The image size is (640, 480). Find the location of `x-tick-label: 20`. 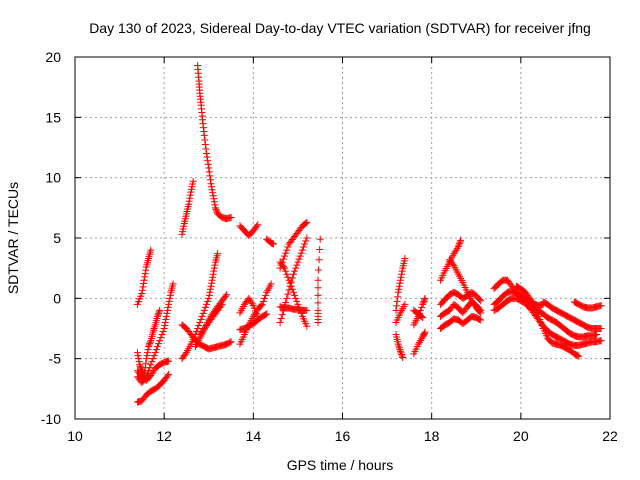

x-tick-label: 20 is located at coordinates (521, 436).